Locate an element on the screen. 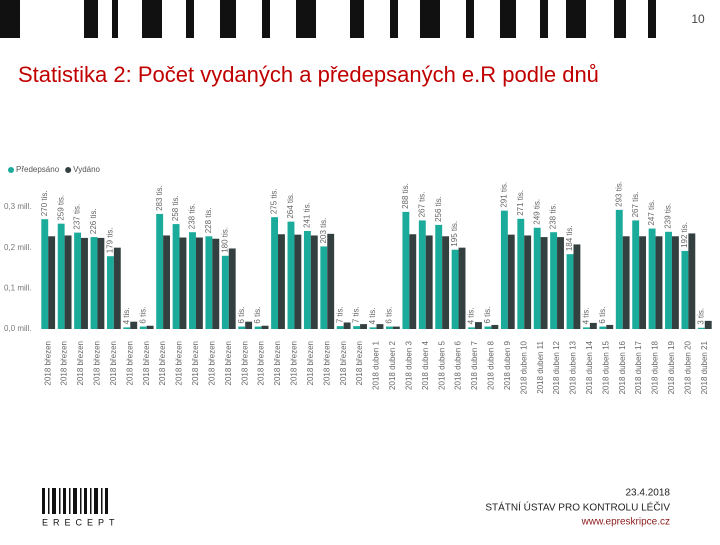 Image resolution: width=720 pixels, height=545 pixels. x-tick-label: 2018 duben 9 is located at coordinates (507, 364).